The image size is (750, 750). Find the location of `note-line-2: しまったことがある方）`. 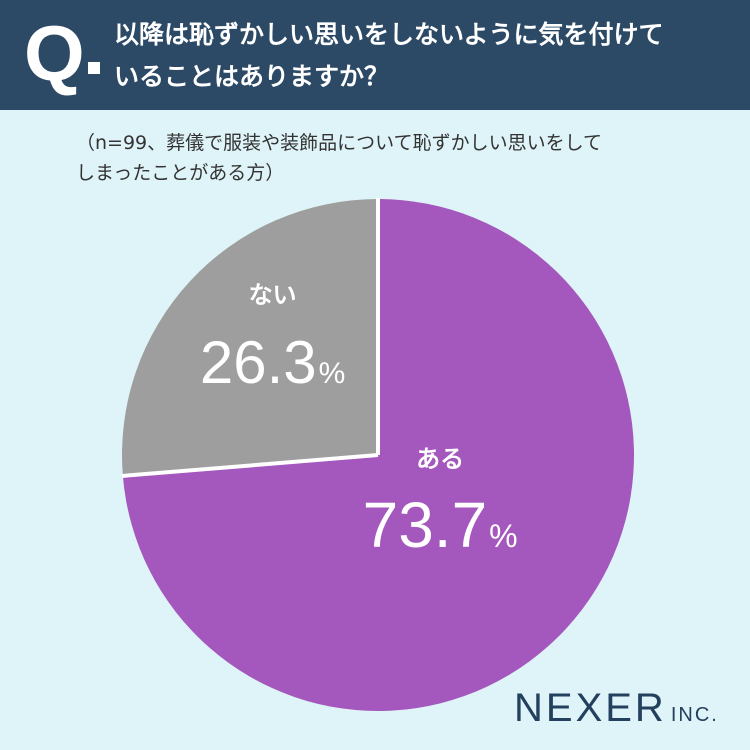

note-line-2: しまったことがある方） is located at coordinates (180, 173).